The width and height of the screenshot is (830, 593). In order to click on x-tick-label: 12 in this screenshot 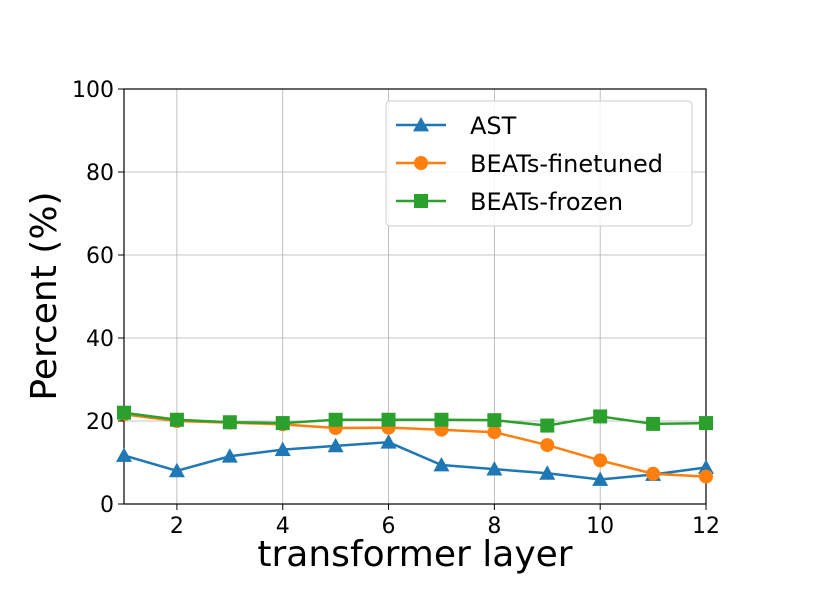, I will do `click(706, 526)`.